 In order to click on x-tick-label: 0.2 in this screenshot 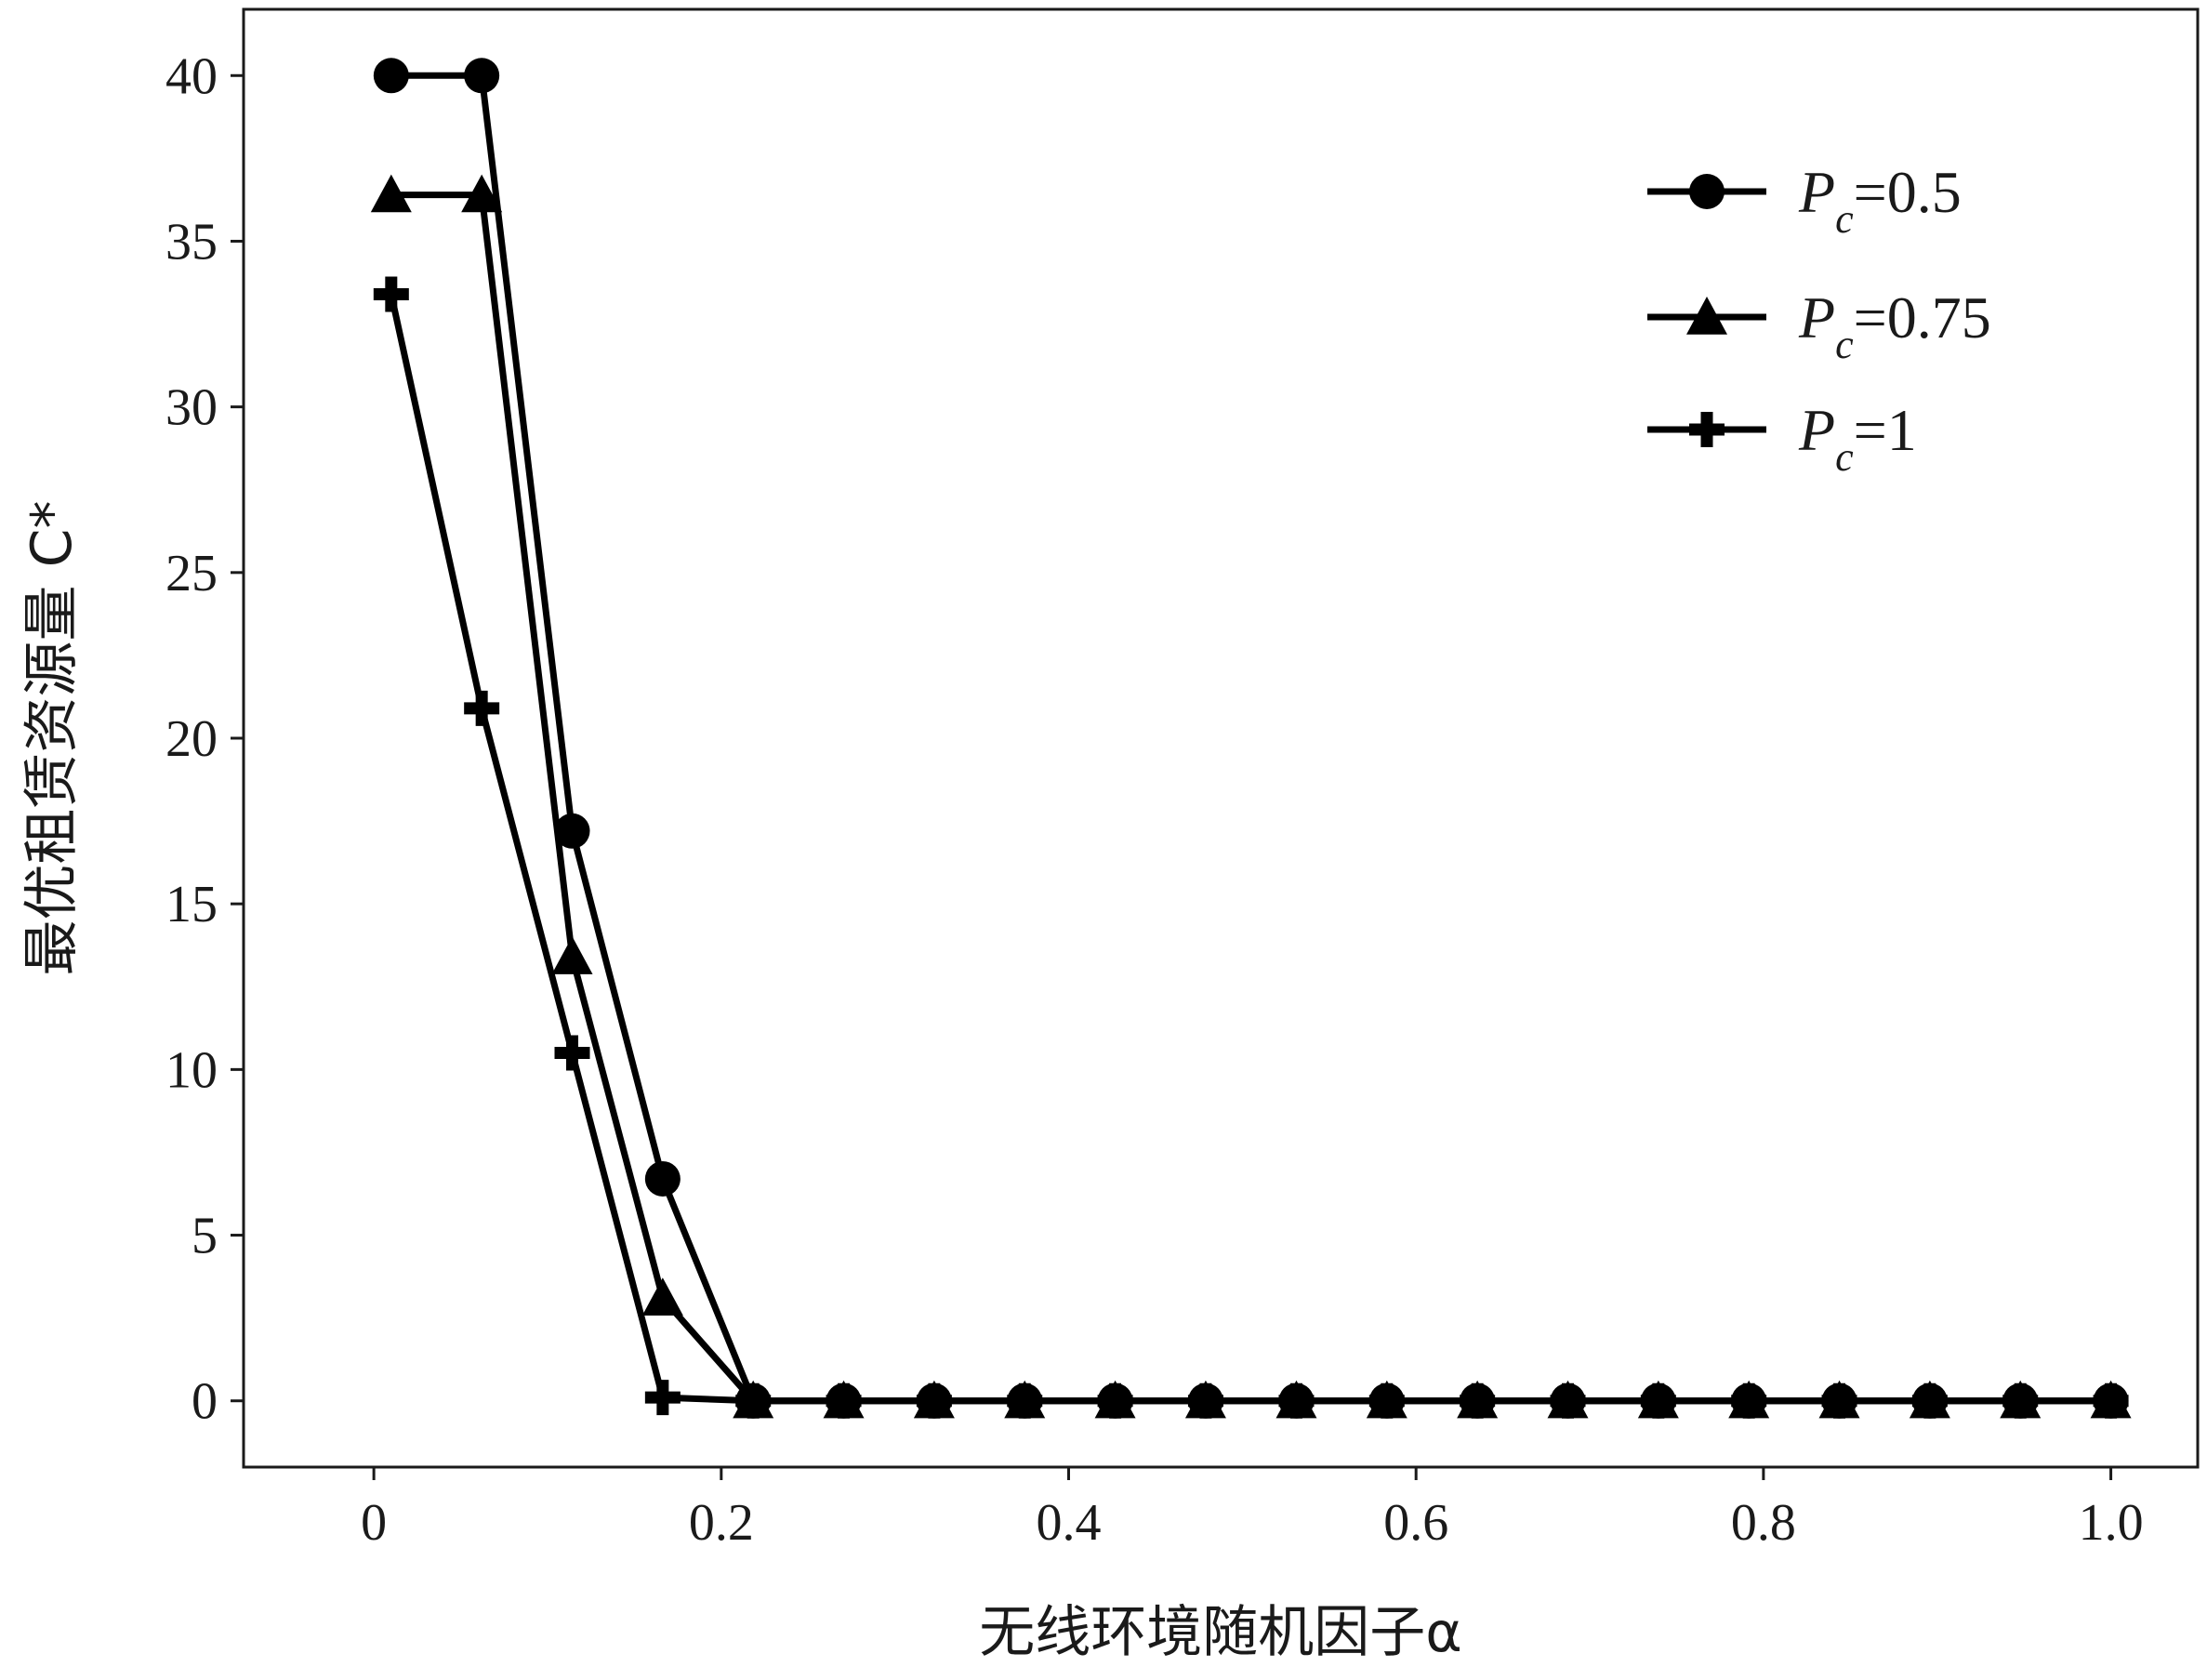, I will do `click(721, 1523)`.